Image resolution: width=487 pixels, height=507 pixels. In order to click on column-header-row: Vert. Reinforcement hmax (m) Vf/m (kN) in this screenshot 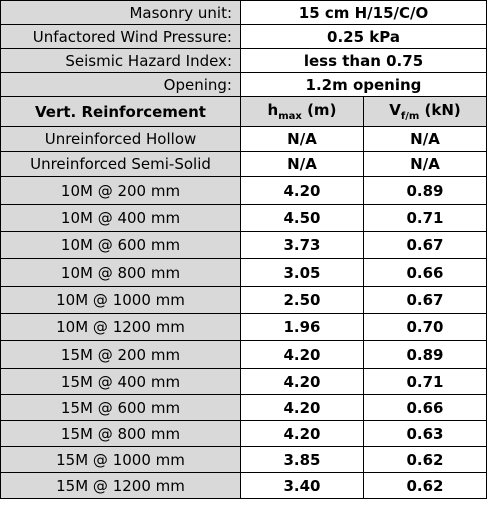, I will do `click(243, 111)`.